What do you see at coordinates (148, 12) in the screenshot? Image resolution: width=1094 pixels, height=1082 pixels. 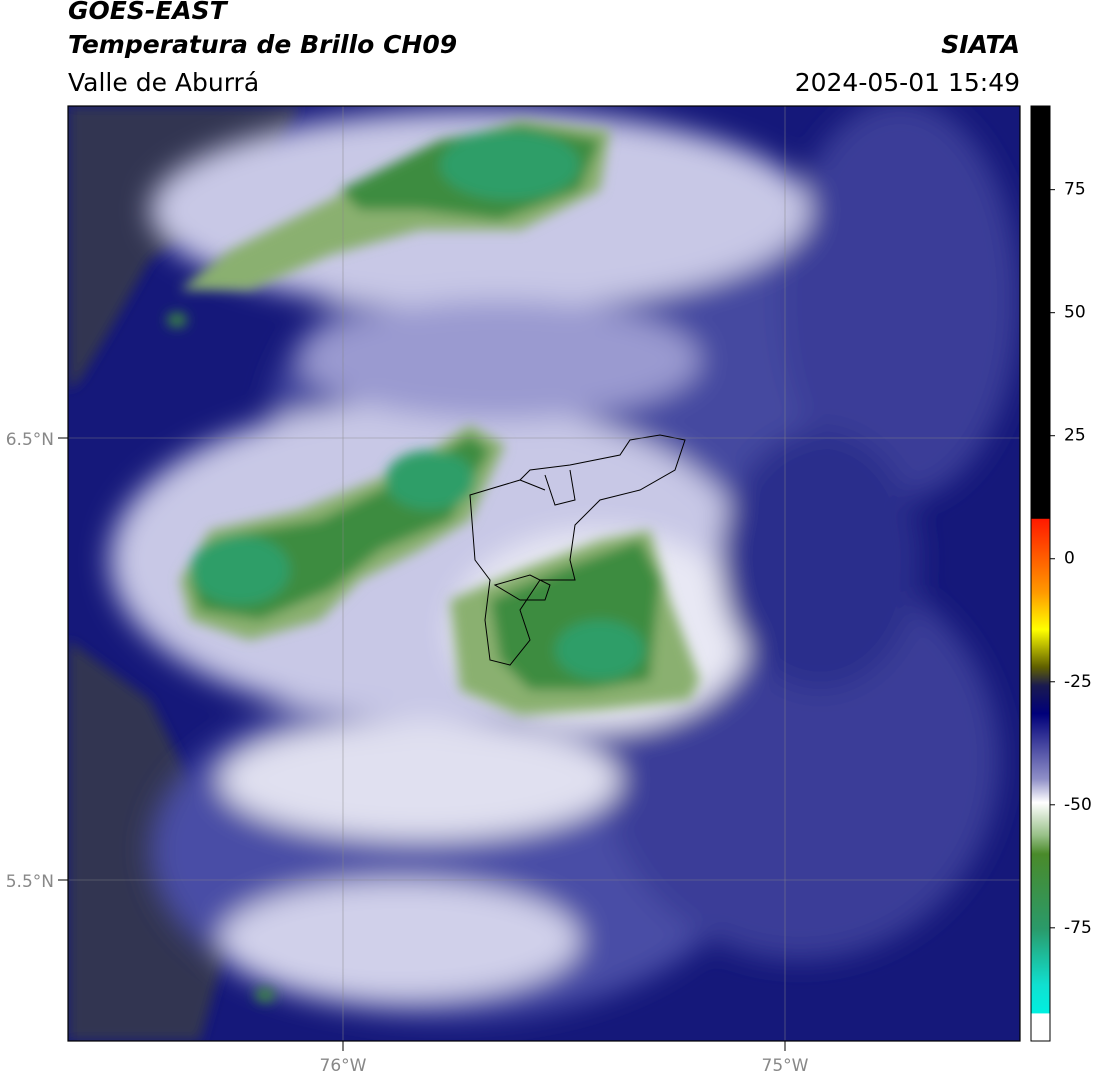 I see `title: GOES-EAST` at bounding box center [148, 12].